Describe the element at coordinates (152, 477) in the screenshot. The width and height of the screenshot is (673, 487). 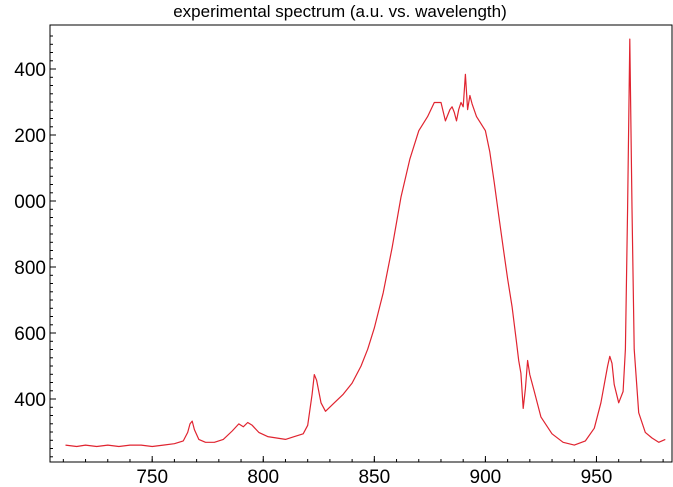
I see `x-tick-label: 750` at that location.